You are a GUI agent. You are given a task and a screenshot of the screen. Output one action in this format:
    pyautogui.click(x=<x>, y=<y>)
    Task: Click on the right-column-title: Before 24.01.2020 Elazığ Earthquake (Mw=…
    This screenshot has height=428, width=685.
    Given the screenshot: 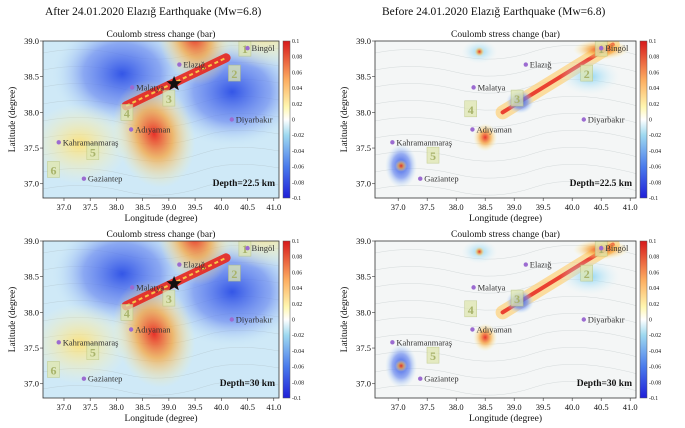 What is the action you would take?
    pyautogui.click(x=494, y=12)
    